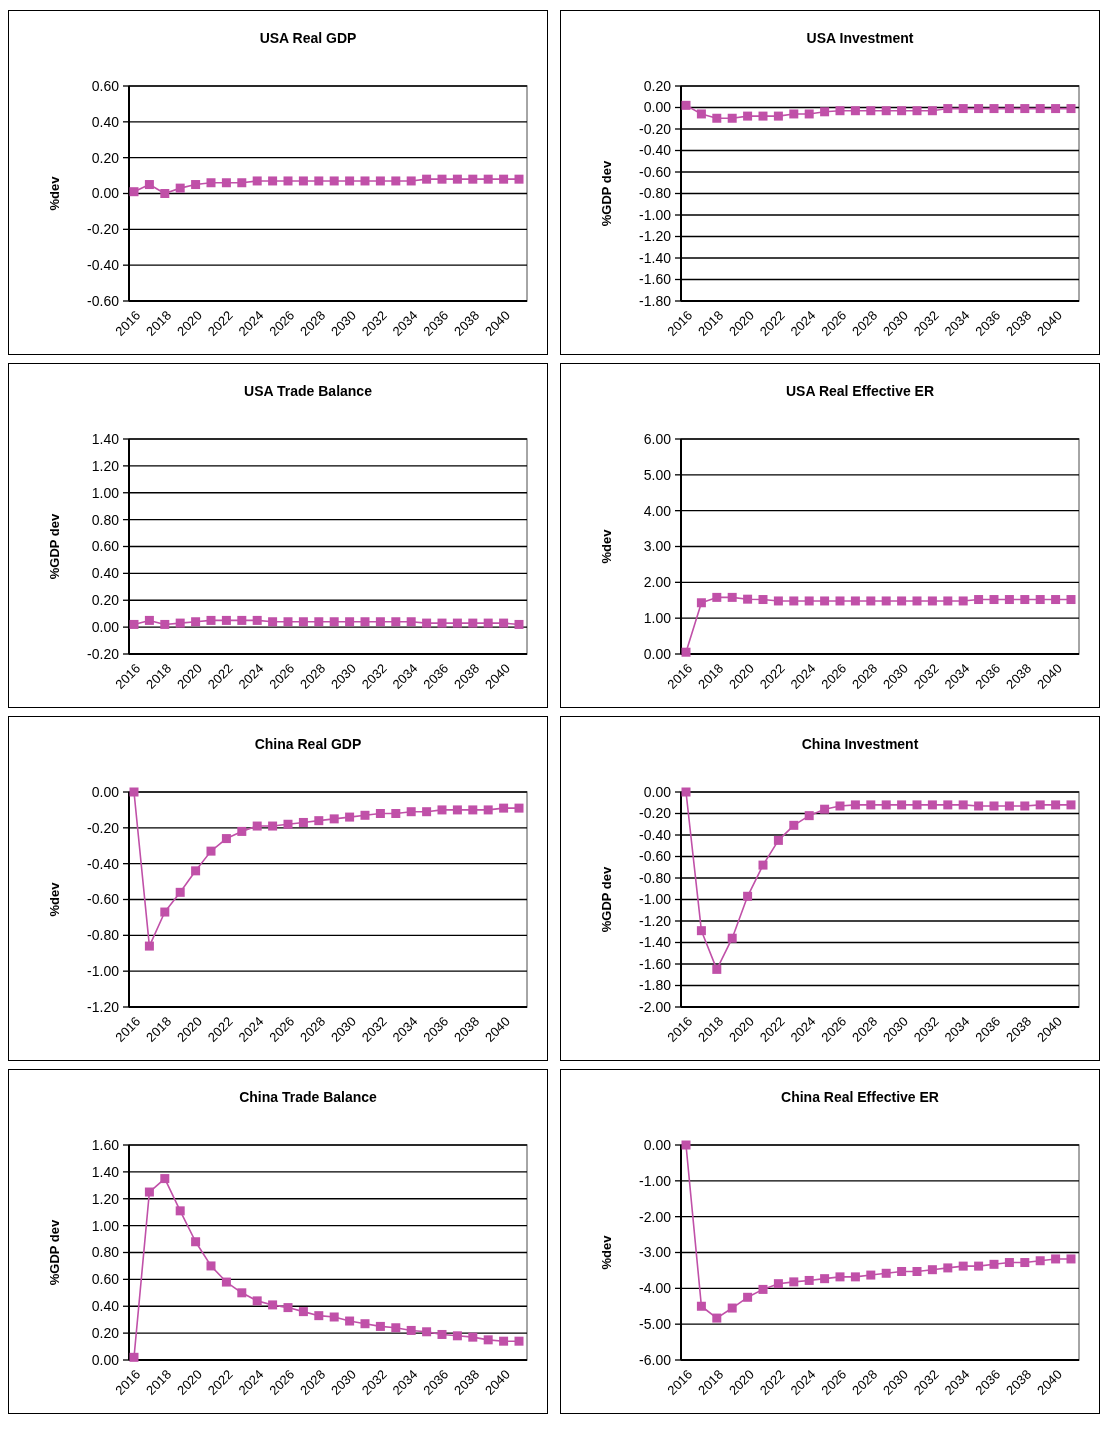 The image size is (1118, 1432). I want to click on chart-title: China Investment, so click(860, 744).